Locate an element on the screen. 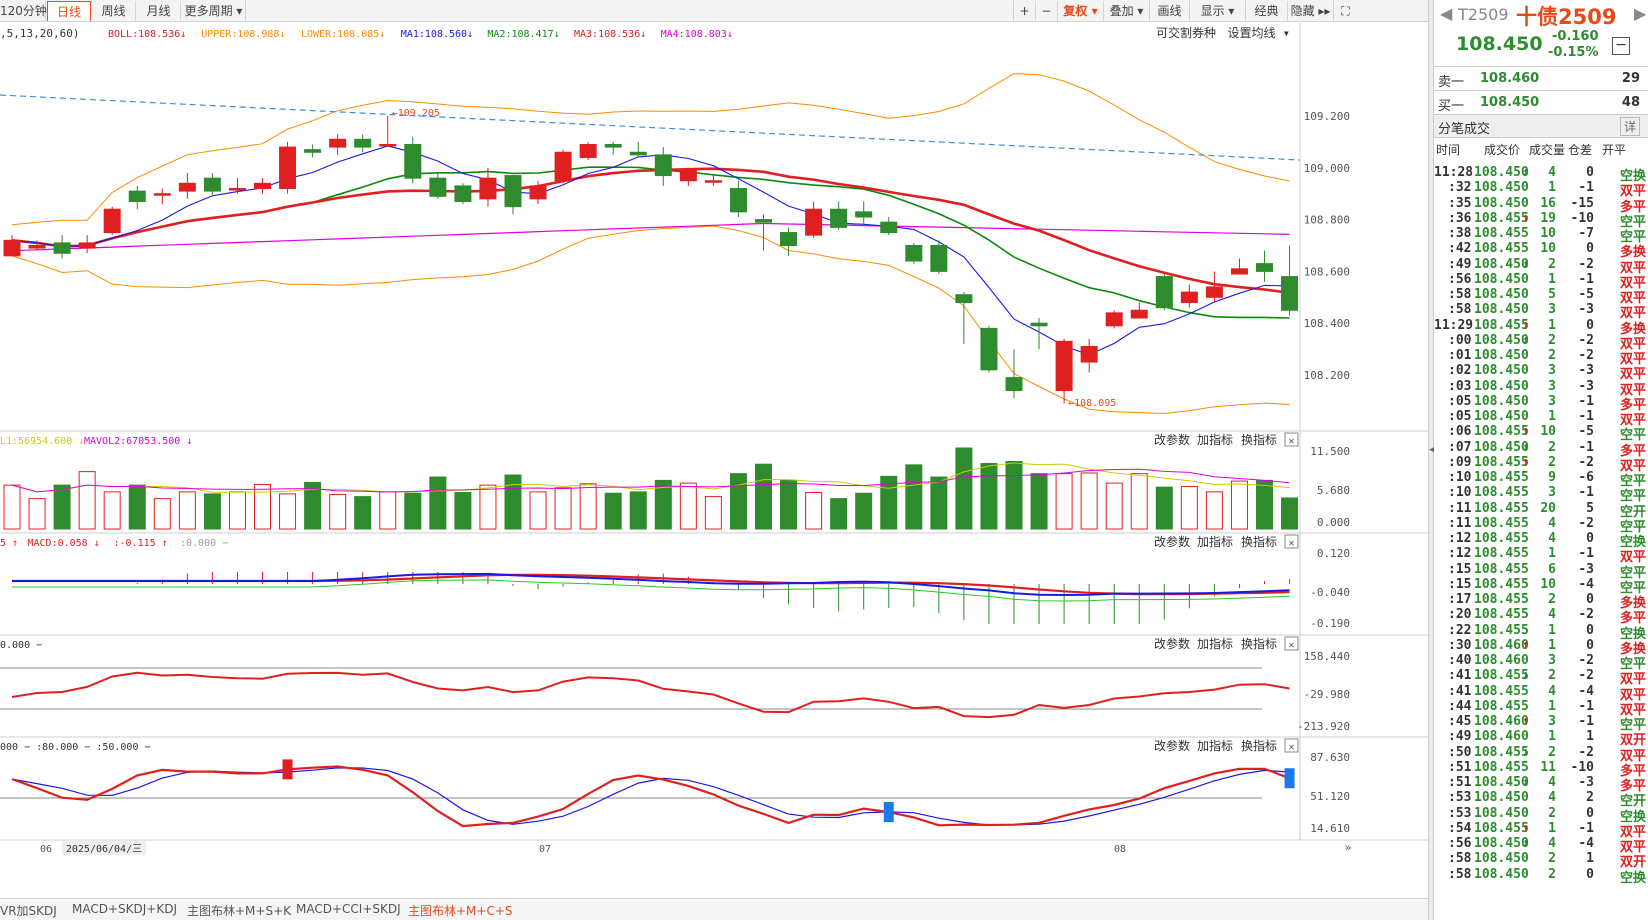  vol-edit-params-button: 改参数 is located at coordinates (1172, 439).